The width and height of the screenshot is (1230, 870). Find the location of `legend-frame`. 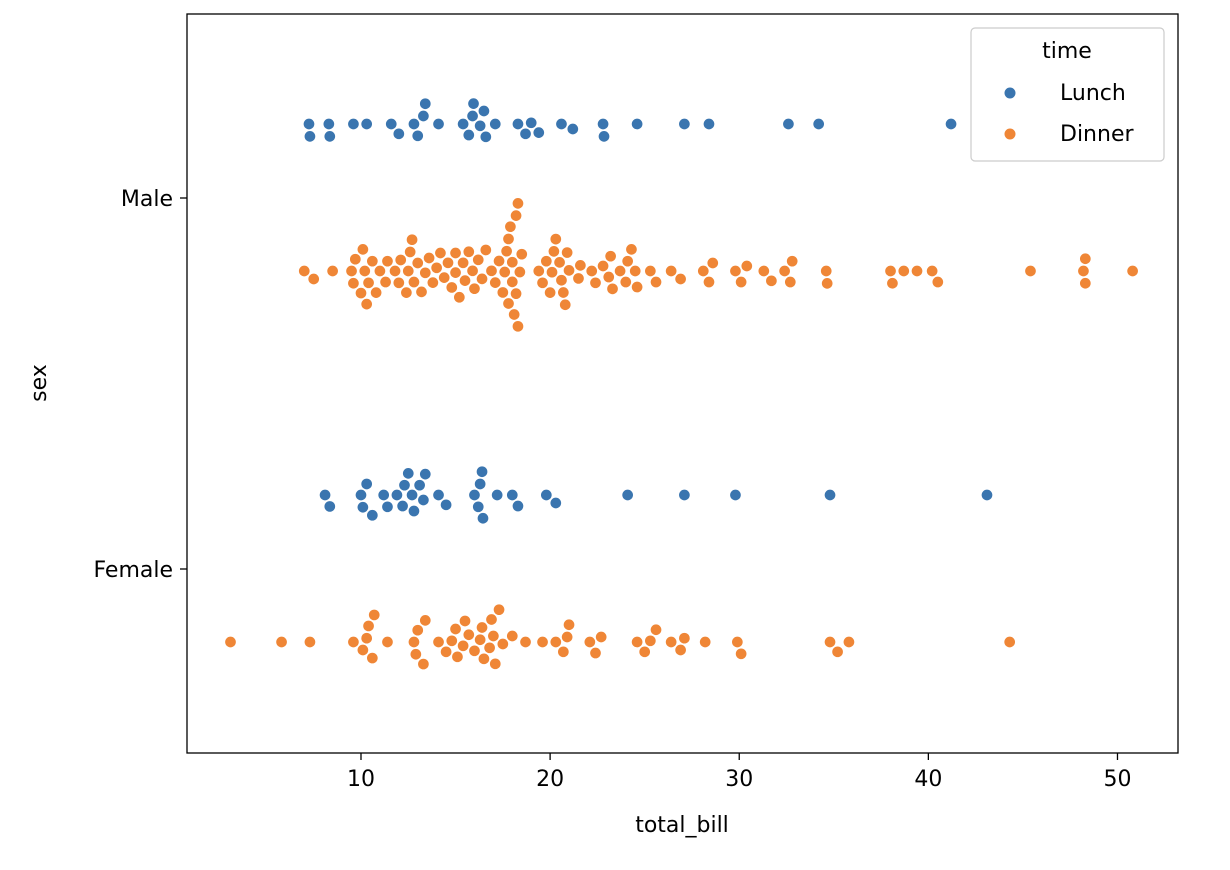

legend-frame is located at coordinates (1067, 94).